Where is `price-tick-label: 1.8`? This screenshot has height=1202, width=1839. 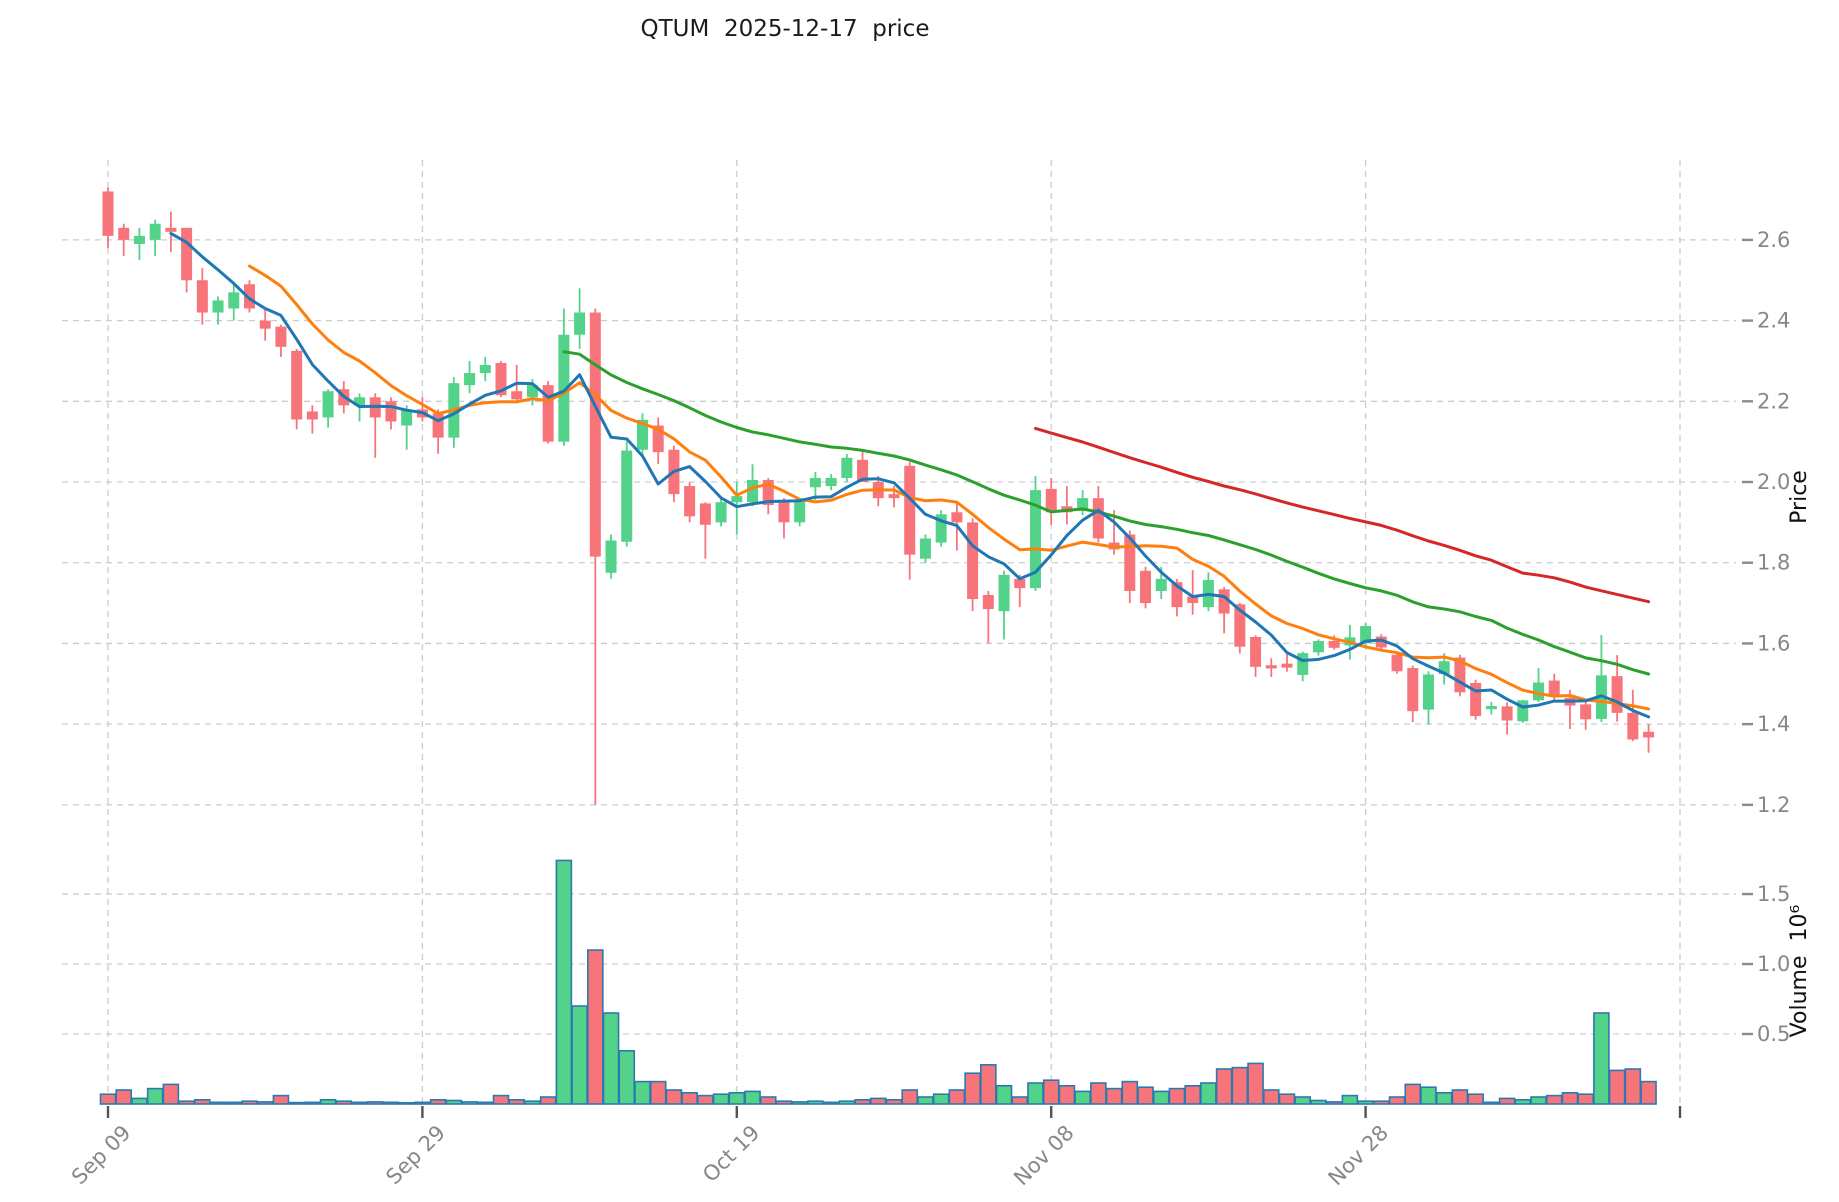 price-tick-label: 1.8 is located at coordinates (1773, 563).